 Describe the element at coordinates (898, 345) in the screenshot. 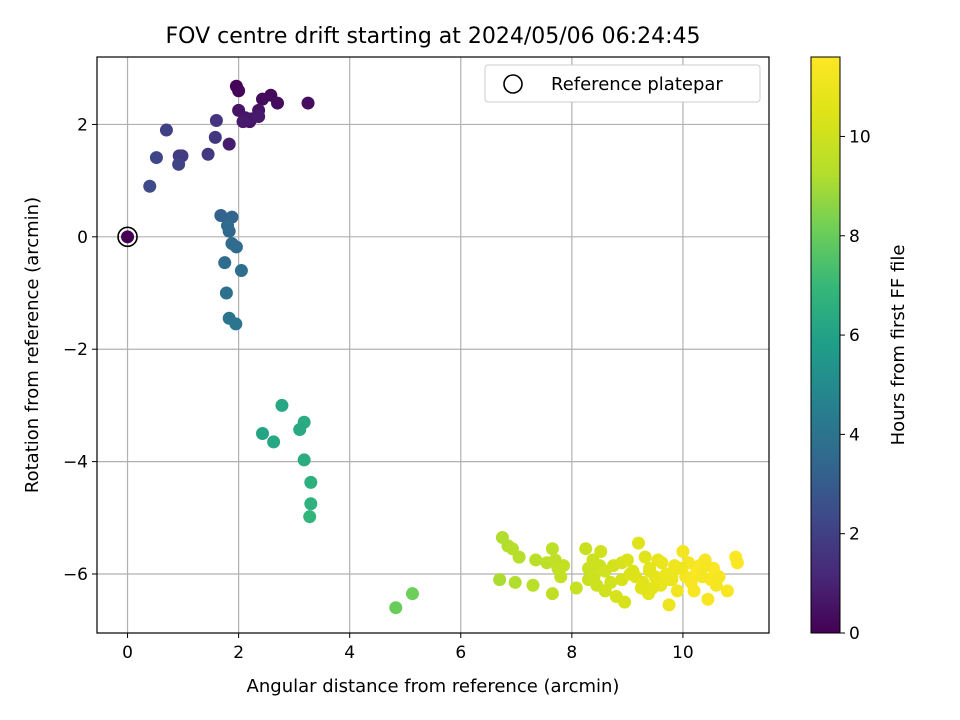

I see `colorbar-label: Hours from first FF file` at that location.